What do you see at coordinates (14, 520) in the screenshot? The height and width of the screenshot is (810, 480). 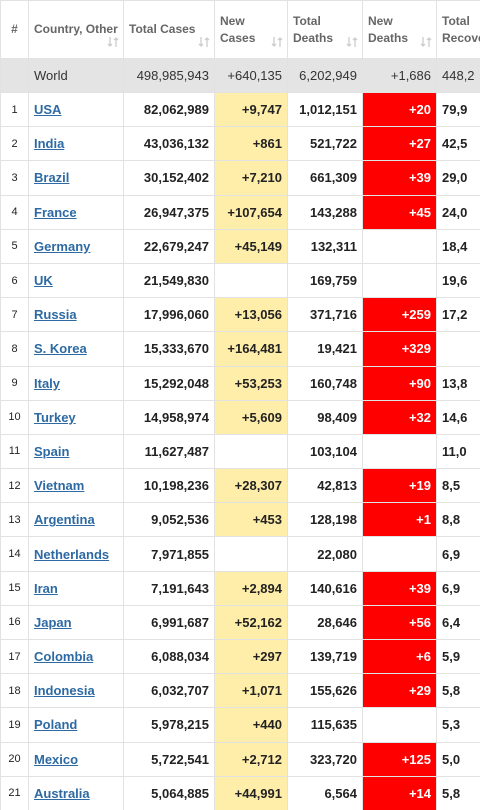 I see `row-number: 13` at bounding box center [14, 520].